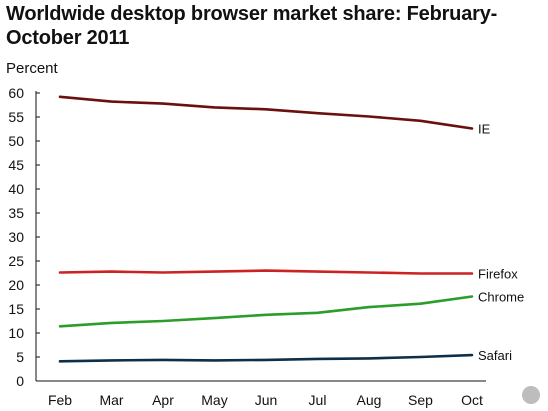 The width and height of the screenshot is (548, 411). I want to click on y-tick-label: 60, so click(16, 93).